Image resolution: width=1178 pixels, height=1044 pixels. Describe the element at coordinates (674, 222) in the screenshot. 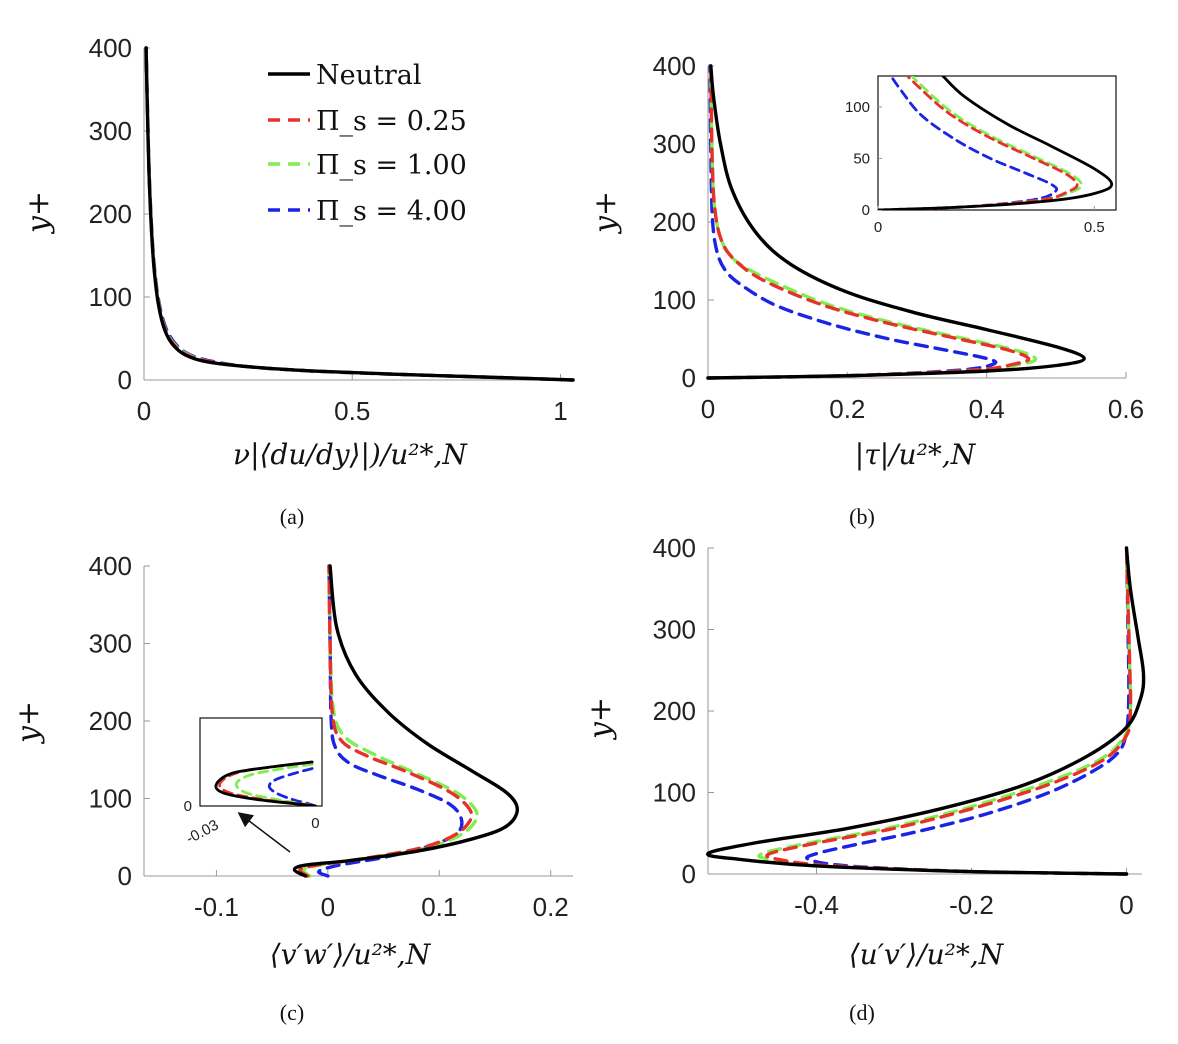

I see `panel-b-ytick-label: 200` at that location.